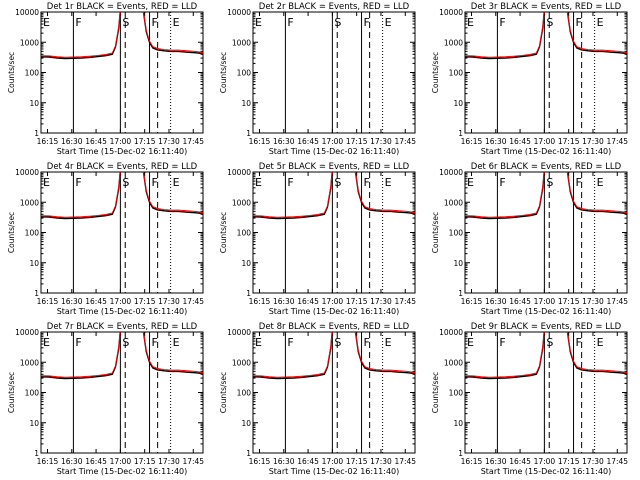 The image size is (640, 480). Describe the element at coordinates (122, 7) in the screenshot. I see `panel-title: Det 1r BLACK = Events, RED = LLD` at that location.